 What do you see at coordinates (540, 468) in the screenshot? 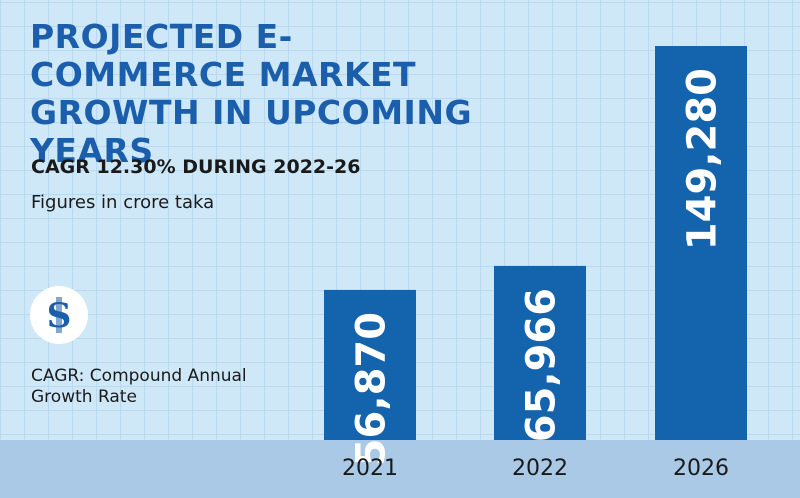
I see `x-tick-label-2022: 2022` at bounding box center [540, 468].